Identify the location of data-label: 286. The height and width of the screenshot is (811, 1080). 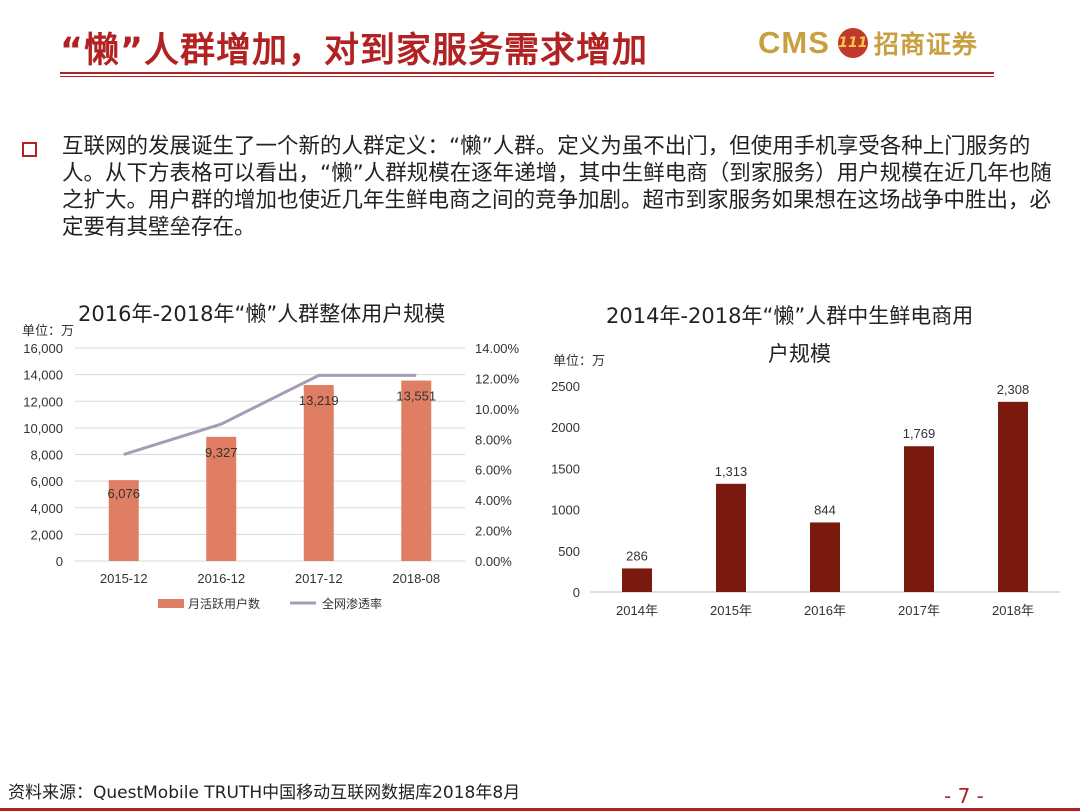
(637, 555).